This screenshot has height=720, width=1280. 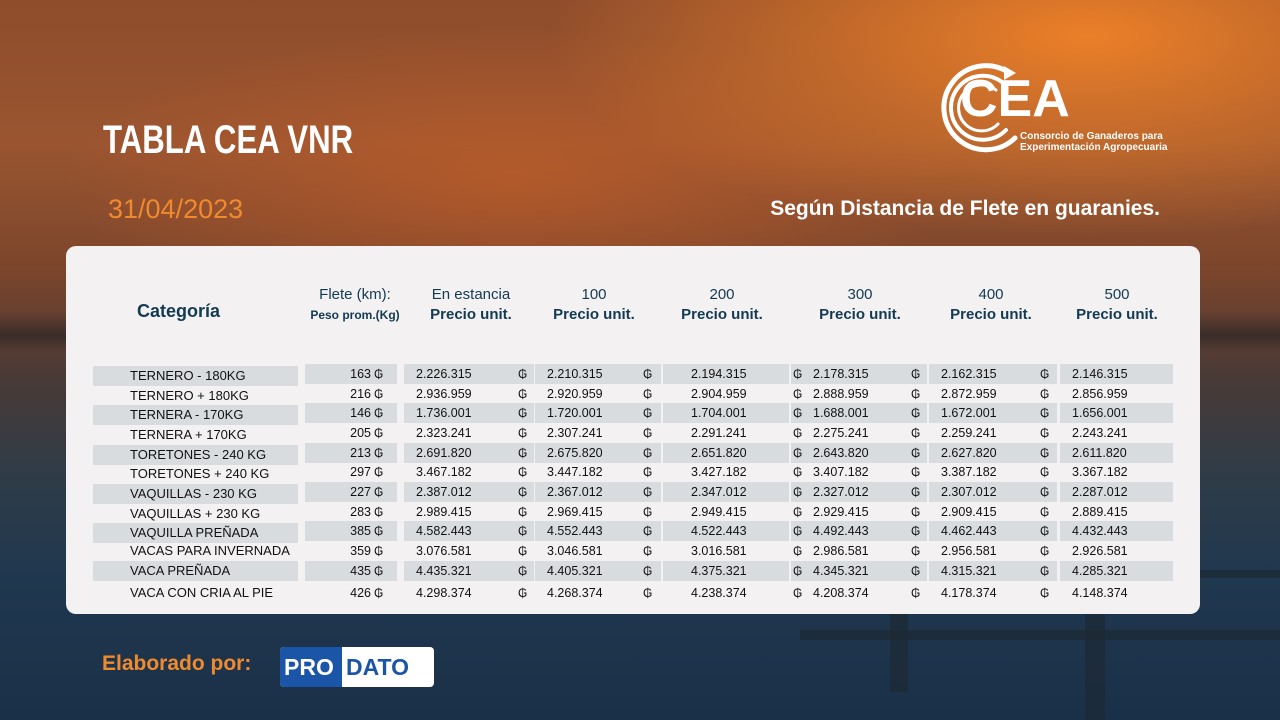 What do you see at coordinates (575, 433) in the screenshot?
I see `price-value: 2.307.241` at bounding box center [575, 433].